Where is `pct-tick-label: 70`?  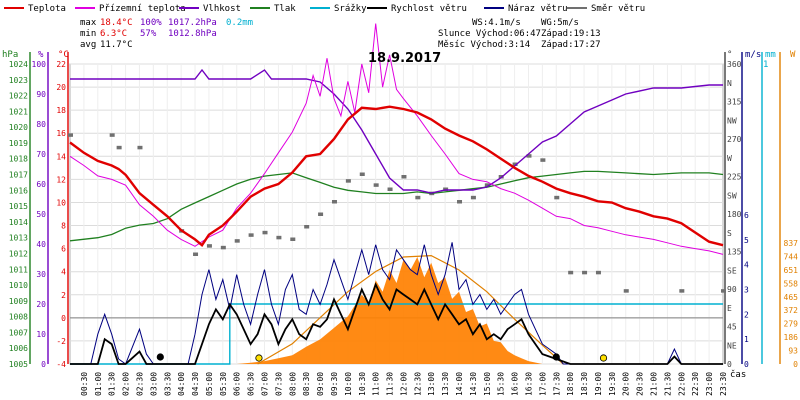
pct-tick-label: 70 is located at coordinates (41, 154).